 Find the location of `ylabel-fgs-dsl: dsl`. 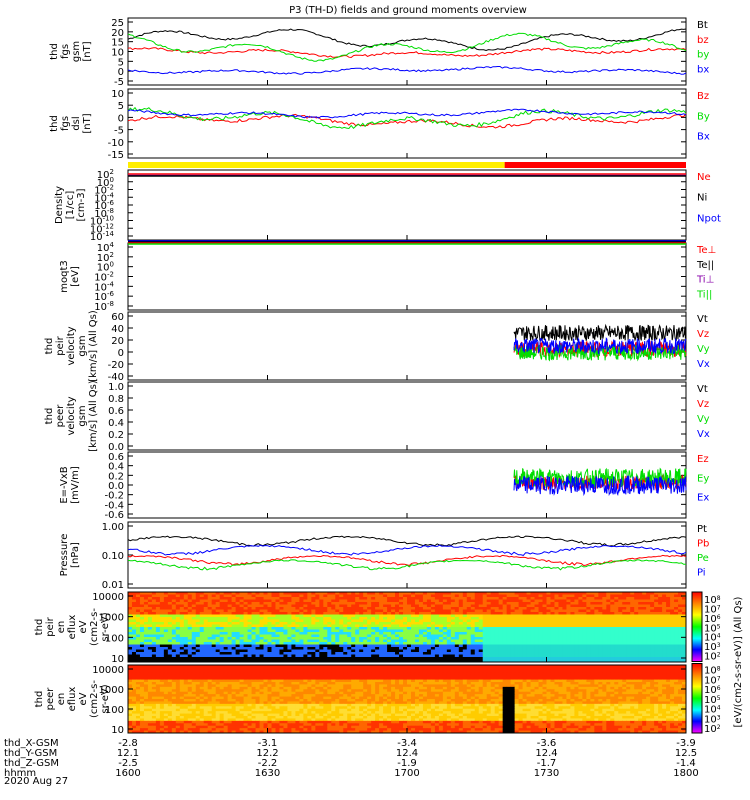

ylabel-fgs-dsl: dsl is located at coordinates (76, 123).